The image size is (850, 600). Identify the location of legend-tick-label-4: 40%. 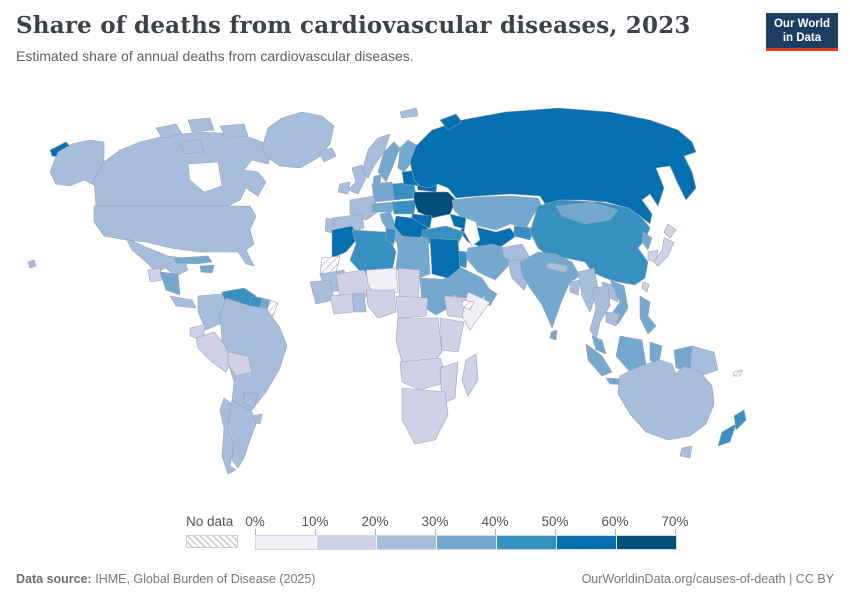
(495, 521).